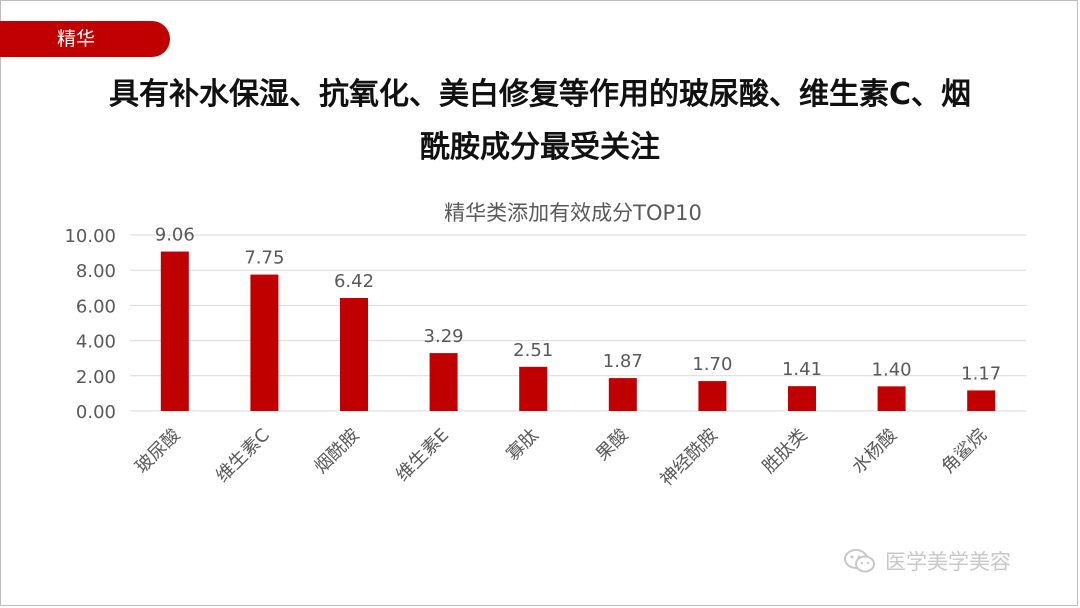  Describe the element at coordinates (533, 350) in the screenshot. I see `data-label: 2.51` at that location.